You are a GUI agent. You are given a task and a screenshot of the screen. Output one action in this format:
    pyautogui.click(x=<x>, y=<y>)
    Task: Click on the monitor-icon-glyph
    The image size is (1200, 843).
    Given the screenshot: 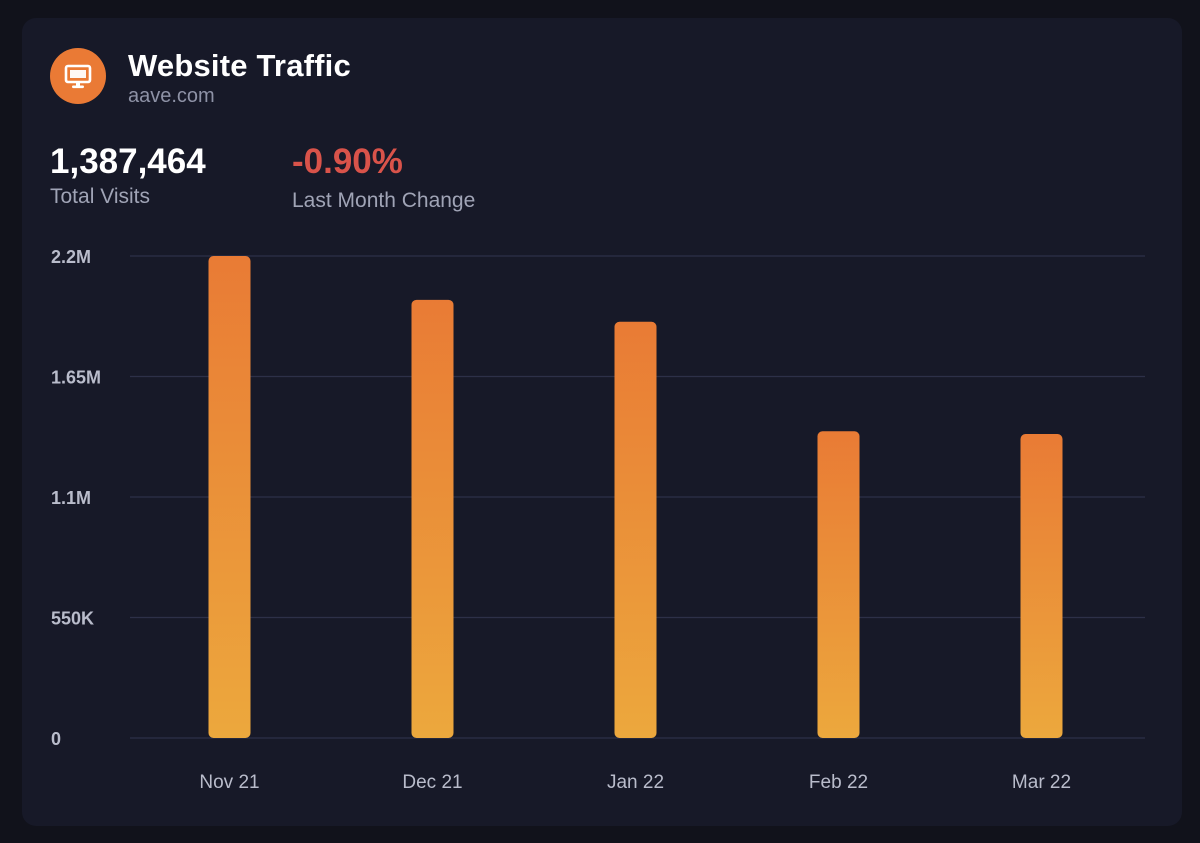 What is the action you would take?
    pyautogui.click(x=78, y=76)
    